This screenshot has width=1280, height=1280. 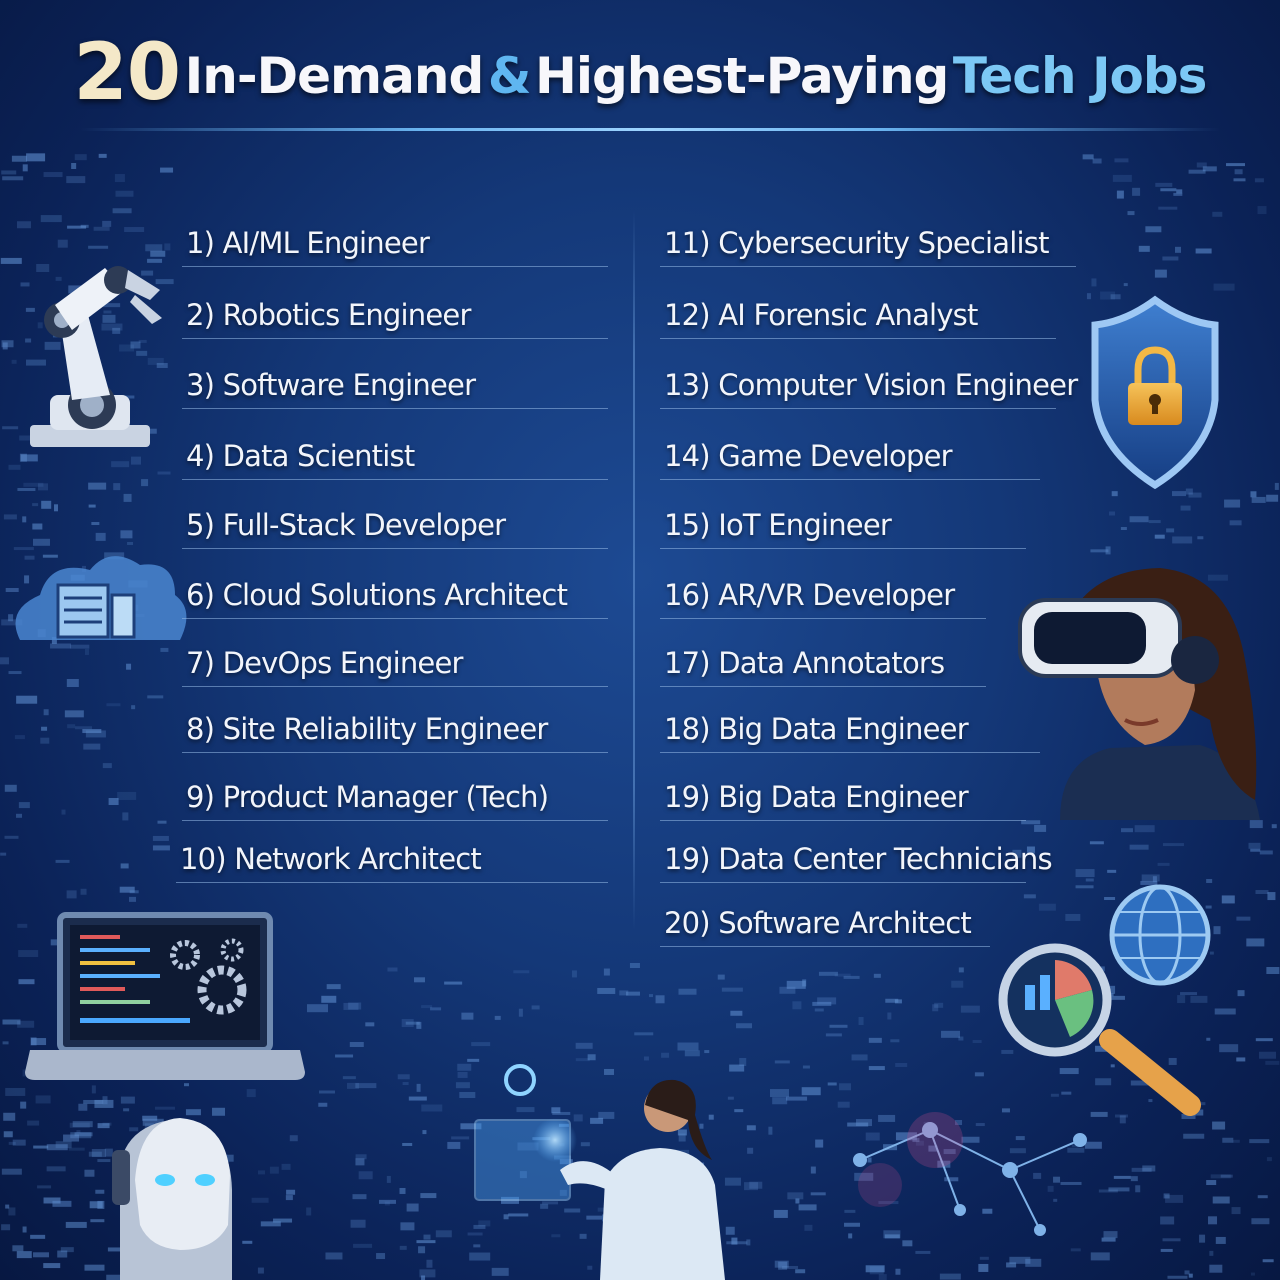 What do you see at coordinates (821, 315) in the screenshot?
I see `job-title: 12) AI Forensic Analyst` at bounding box center [821, 315].